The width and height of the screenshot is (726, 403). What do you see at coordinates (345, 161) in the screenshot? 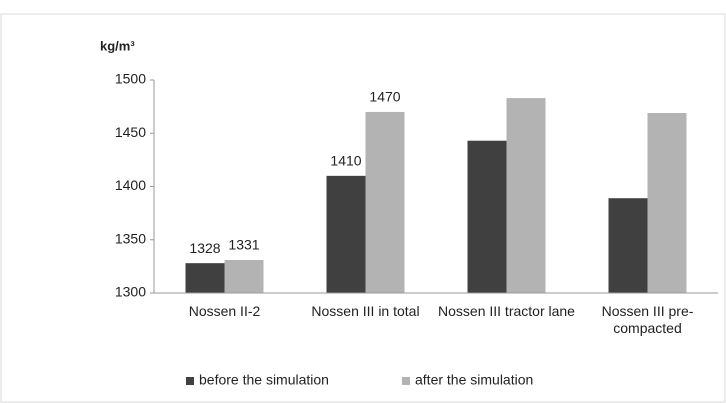
I see `data-label: 1410` at bounding box center [345, 161].